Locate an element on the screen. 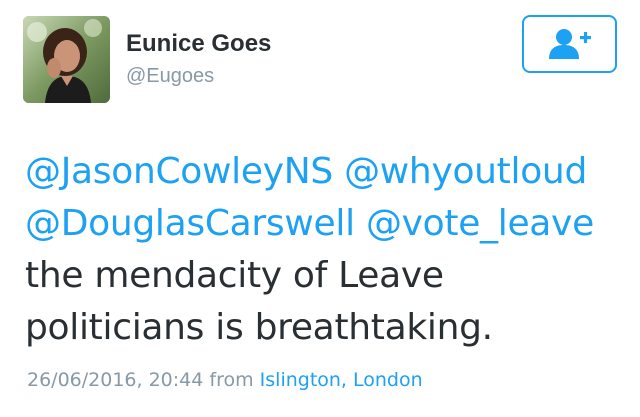 This screenshot has height=417, width=640. display-name: Eunice Goes is located at coordinates (199, 43).